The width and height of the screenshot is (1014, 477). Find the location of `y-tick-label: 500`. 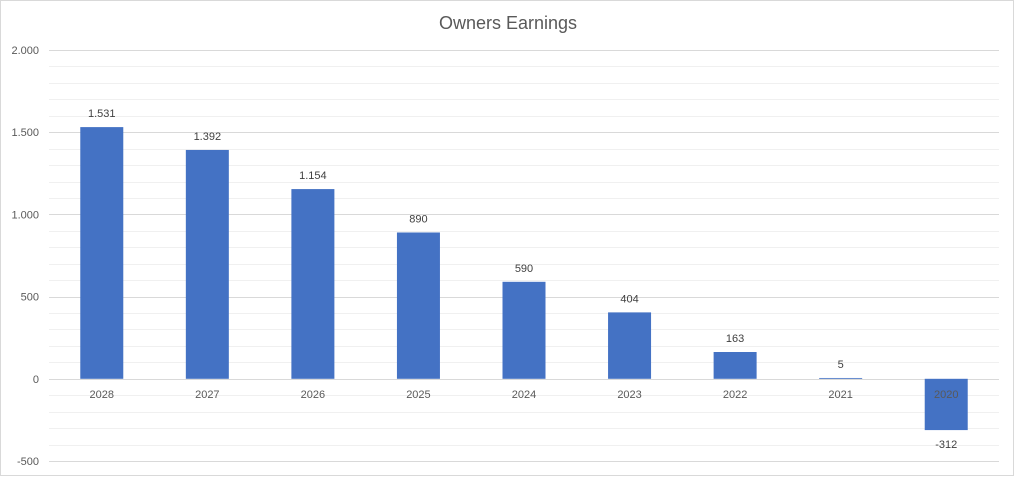

y-tick-label: 500 is located at coordinates (30, 298).